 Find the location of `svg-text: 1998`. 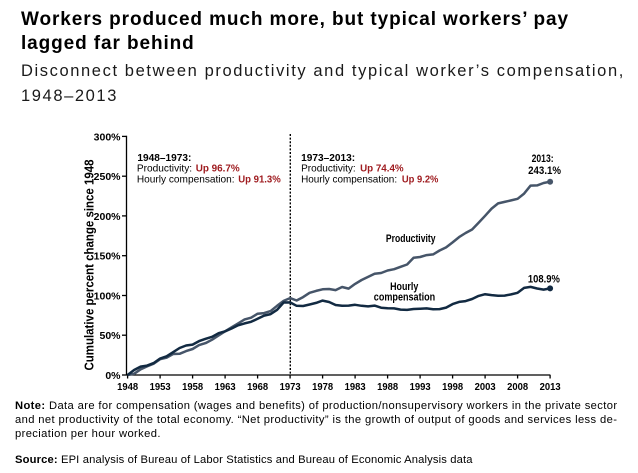

svg-text: 1998 is located at coordinates (452, 387).